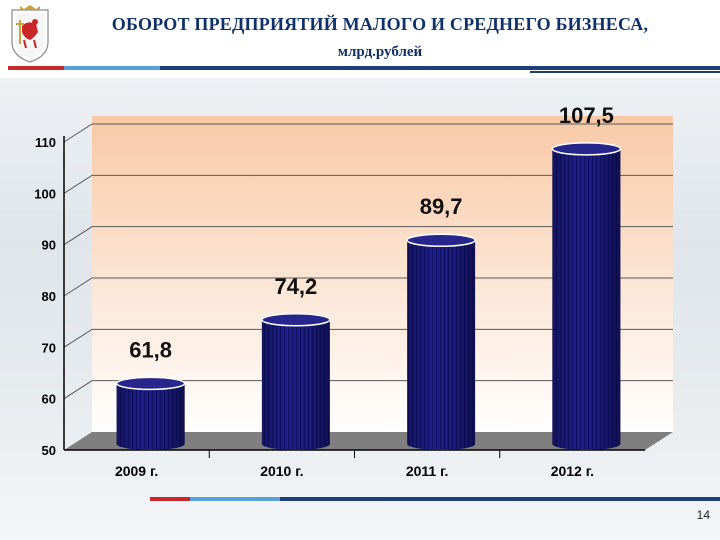  What do you see at coordinates (441, 206) in the screenshot?
I see `bar-value-label: 89,7` at bounding box center [441, 206].